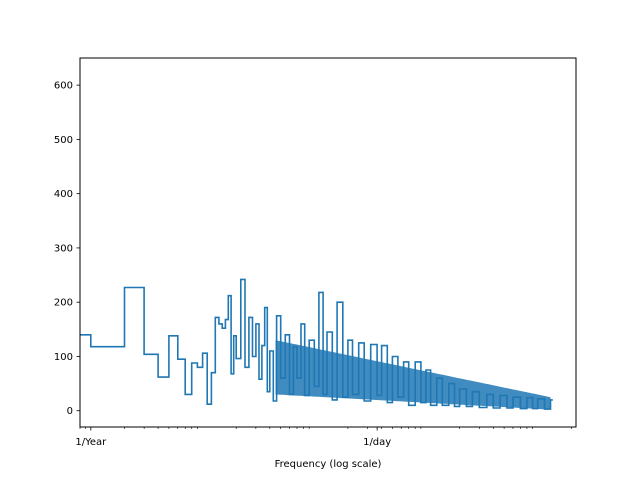 This screenshot has width=640, height=480. Describe the element at coordinates (377, 442) in the screenshot. I see `x-tick-label: 1/day` at that location.